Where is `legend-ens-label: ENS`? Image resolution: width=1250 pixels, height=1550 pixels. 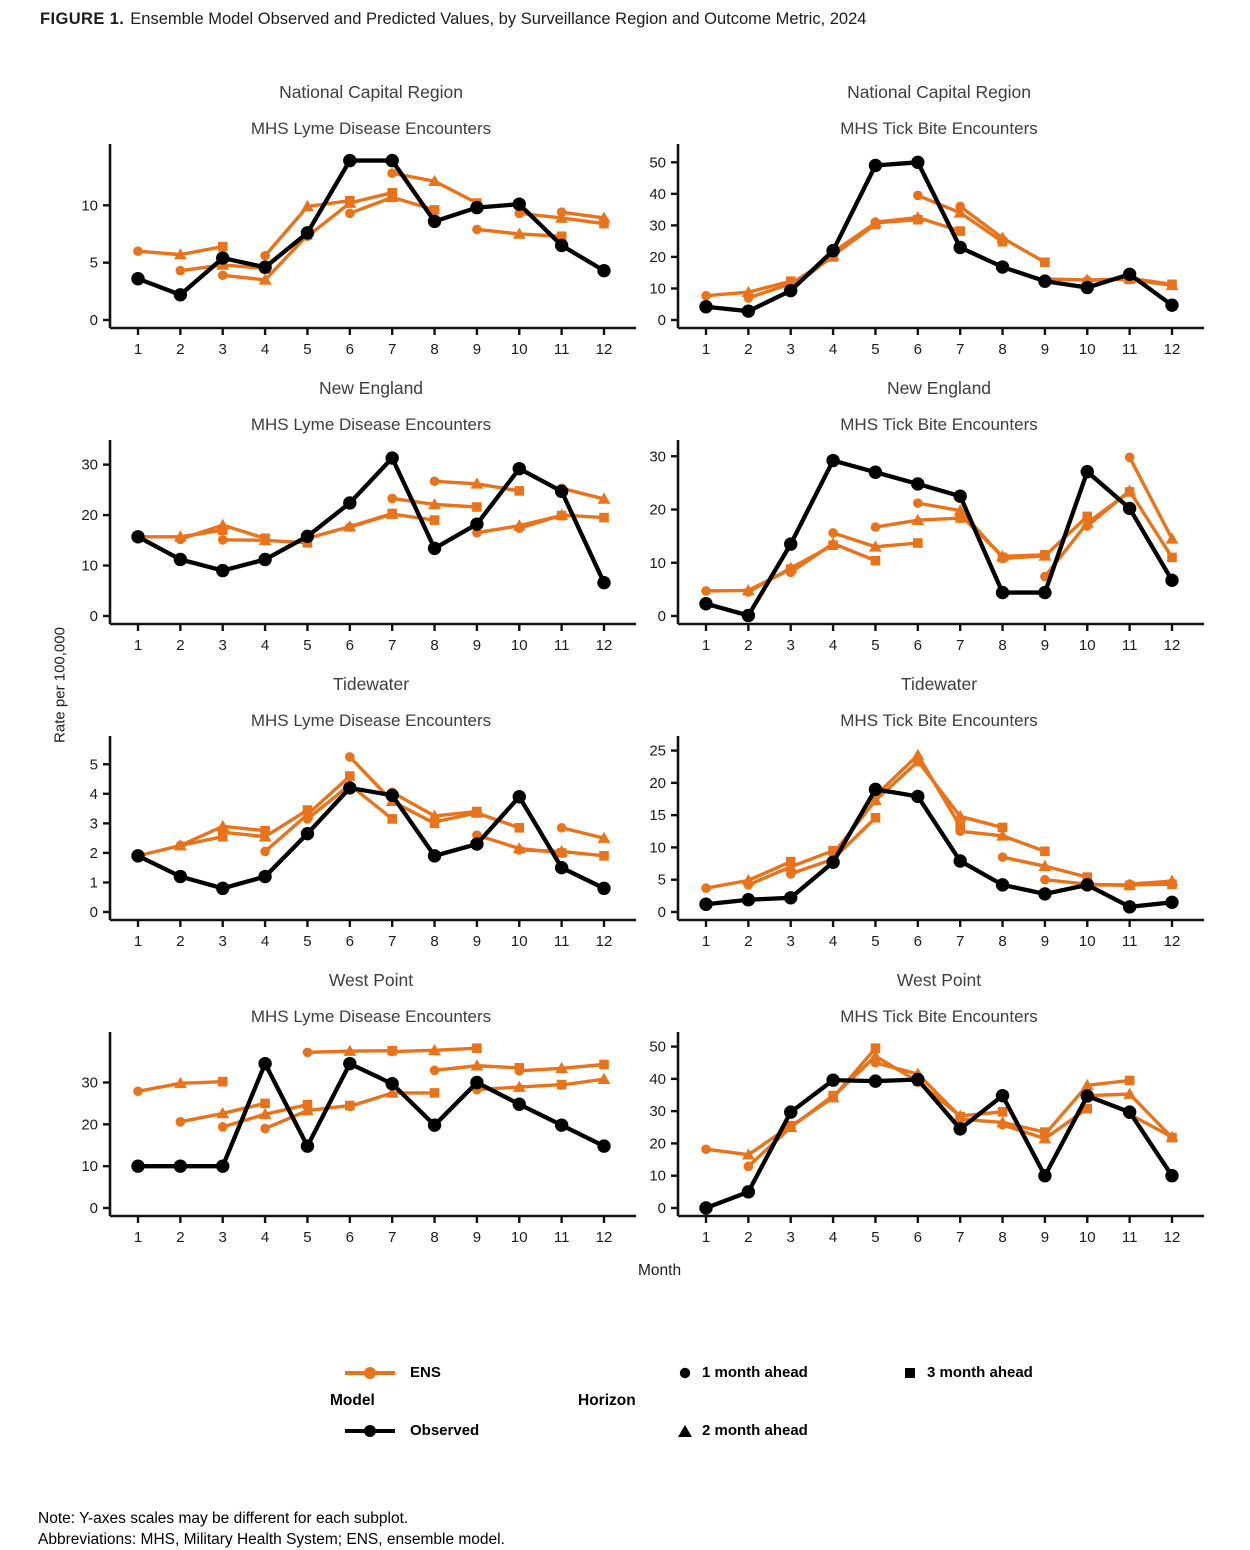 legend-ens-label: ENS is located at coordinates (425, 1372).